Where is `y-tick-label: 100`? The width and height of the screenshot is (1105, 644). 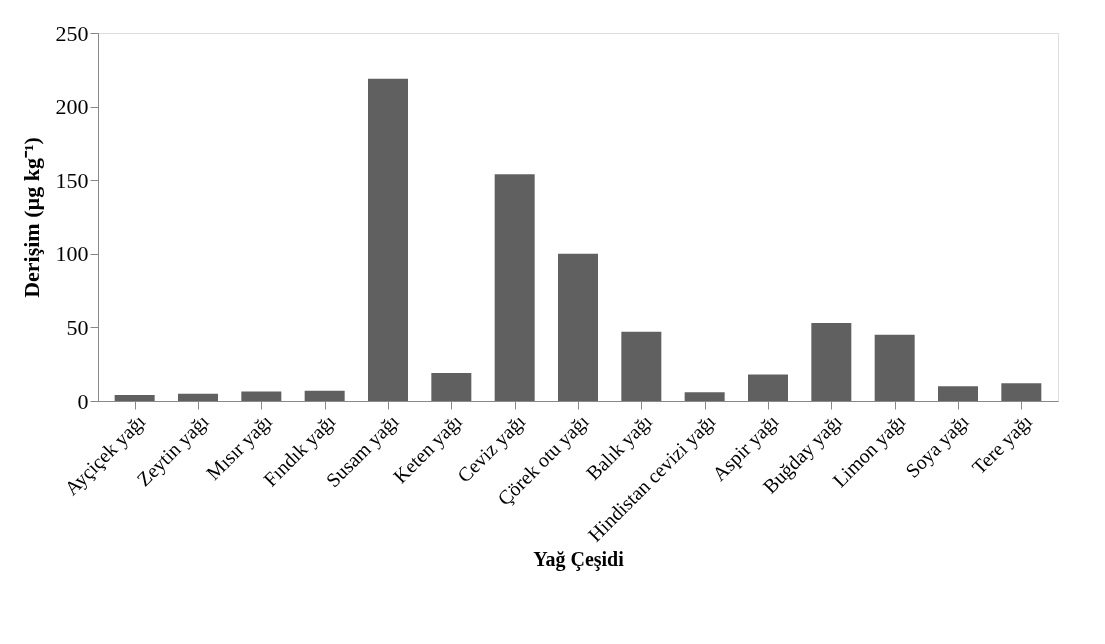
y-tick-label: 100 is located at coordinates (72, 254).